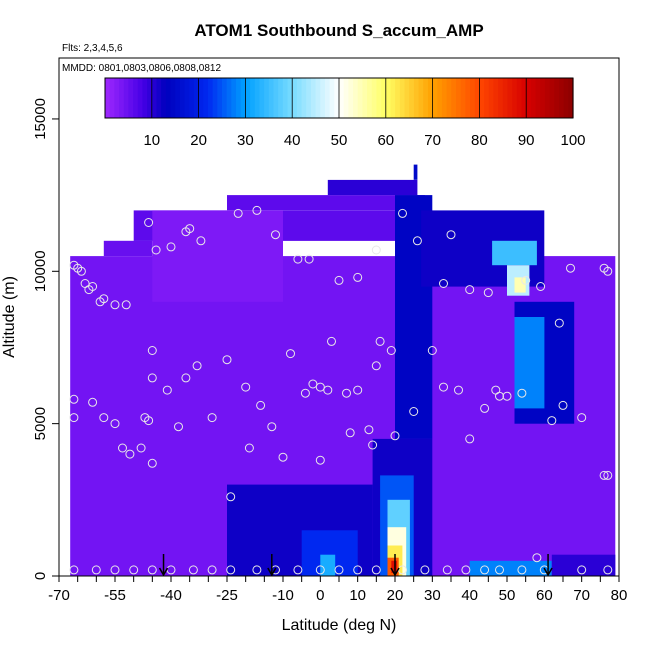 The width and height of the screenshot is (650, 650). What do you see at coordinates (507, 595) in the screenshot?
I see `x-tick-label: 50` at bounding box center [507, 595].